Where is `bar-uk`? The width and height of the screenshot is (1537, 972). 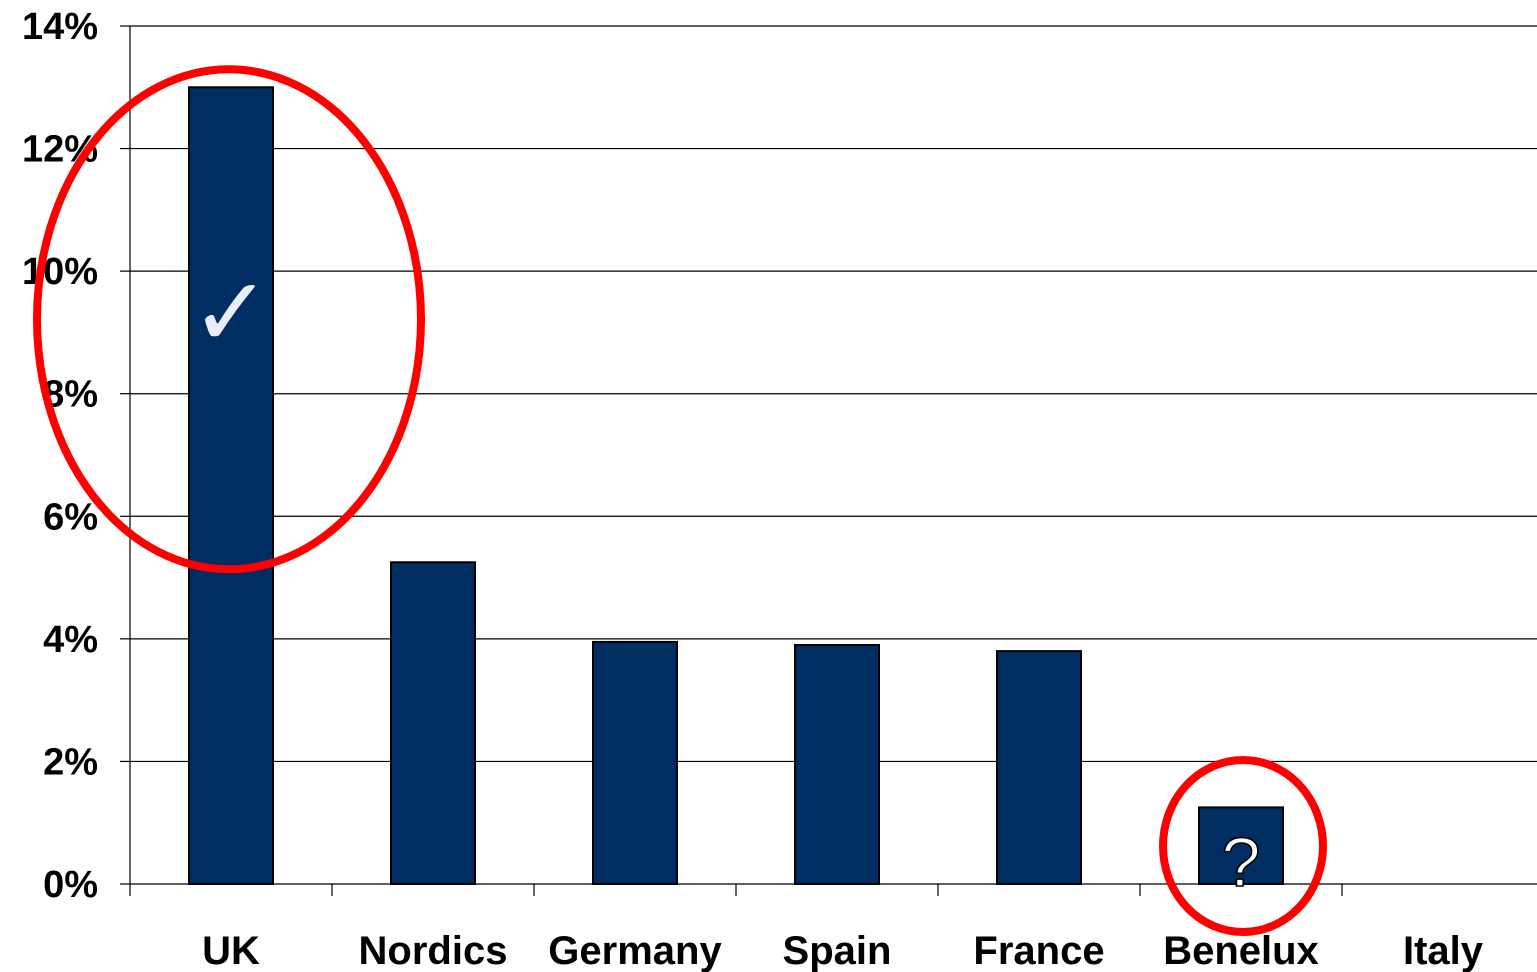 bar-uk is located at coordinates (231, 486).